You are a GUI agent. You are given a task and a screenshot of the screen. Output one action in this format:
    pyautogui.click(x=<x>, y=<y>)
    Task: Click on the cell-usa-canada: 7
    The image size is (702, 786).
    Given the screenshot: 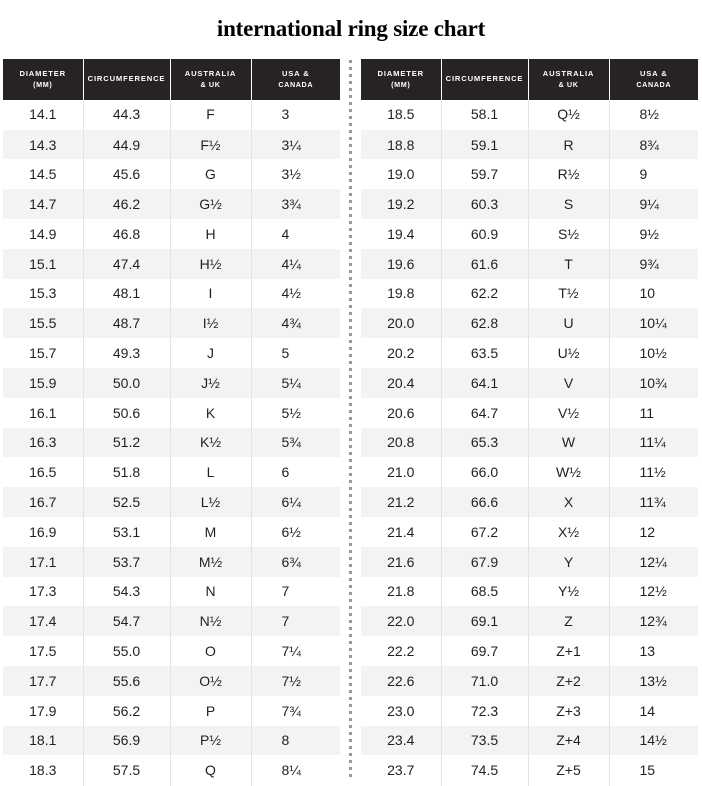 What is the action you would take?
    pyautogui.click(x=295, y=621)
    